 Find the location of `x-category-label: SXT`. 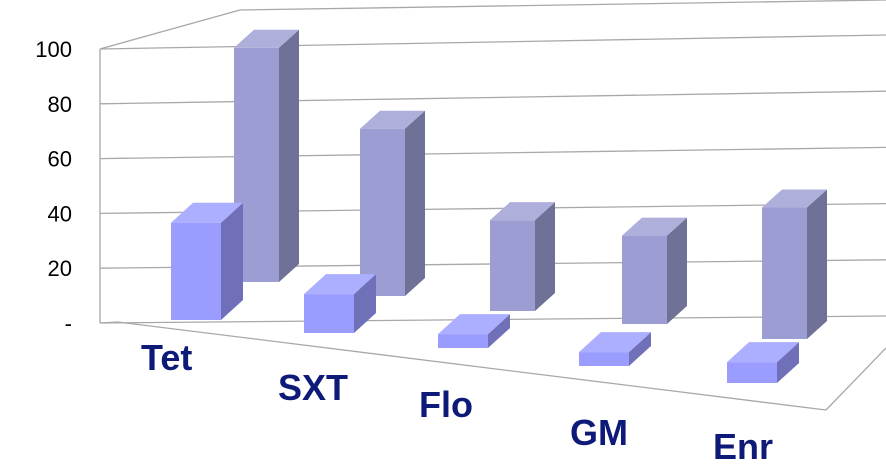

x-category-label: SXT is located at coordinates (313, 387).